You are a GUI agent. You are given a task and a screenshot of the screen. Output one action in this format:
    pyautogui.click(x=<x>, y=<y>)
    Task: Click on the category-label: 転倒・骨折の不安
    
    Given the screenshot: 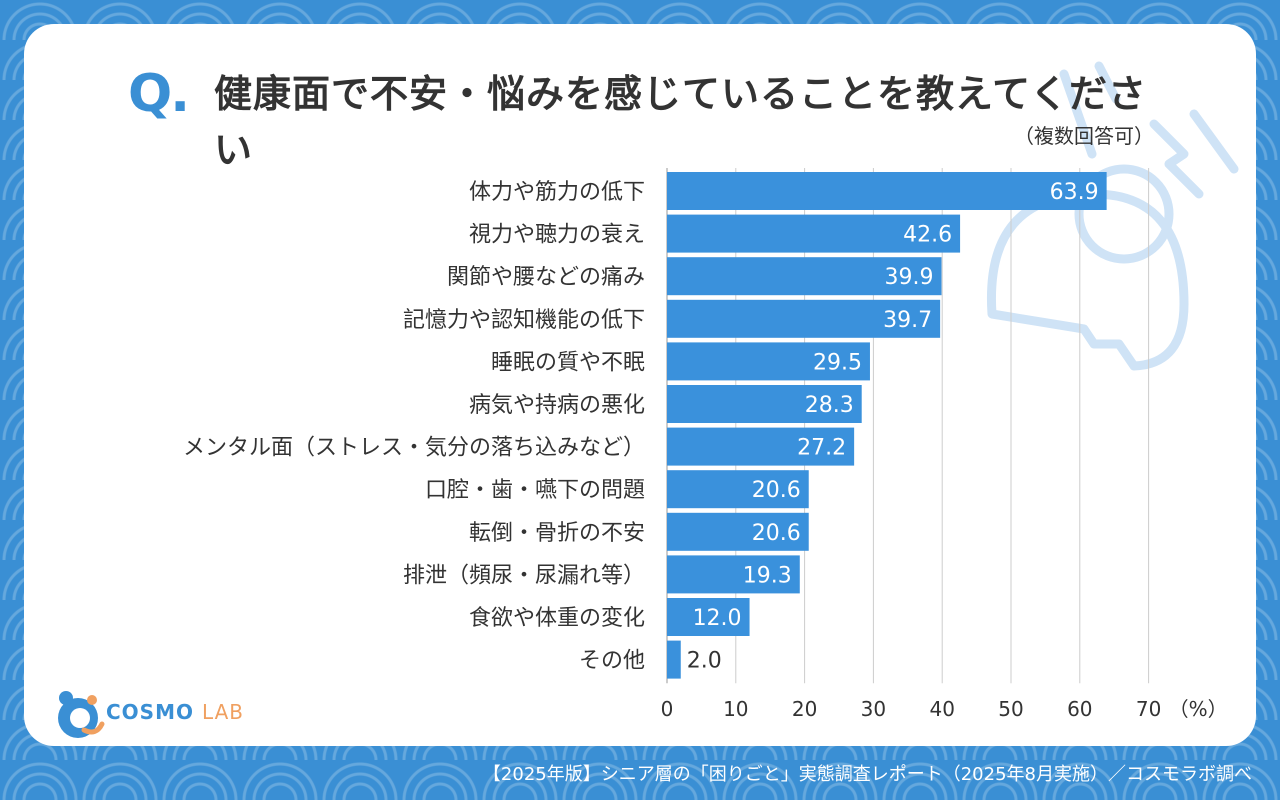 What is the action you would take?
    pyautogui.click(x=557, y=533)
    